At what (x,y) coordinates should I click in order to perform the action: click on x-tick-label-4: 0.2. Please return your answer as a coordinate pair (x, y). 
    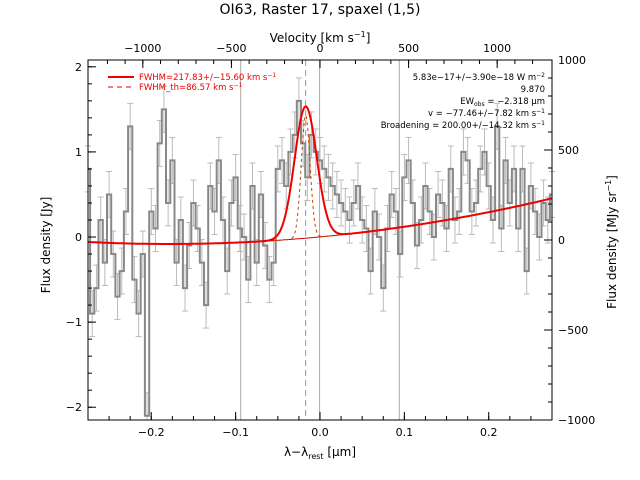
    Looking at the image, I should click on (489, 432).